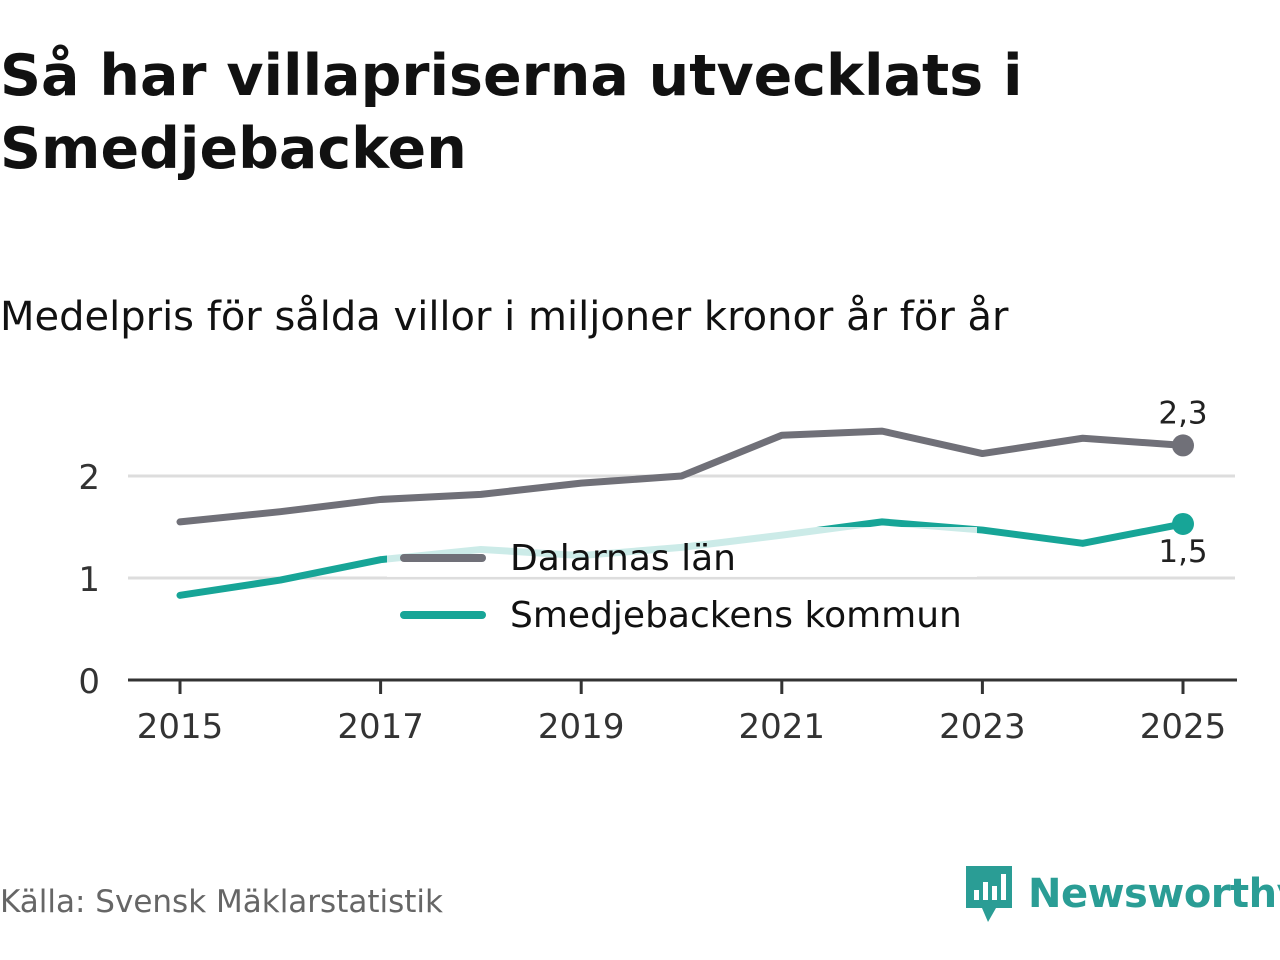  Describe the element at coordinates (989, 894) in the screenshot. I see `newsworthy-logo-icon` at that location.